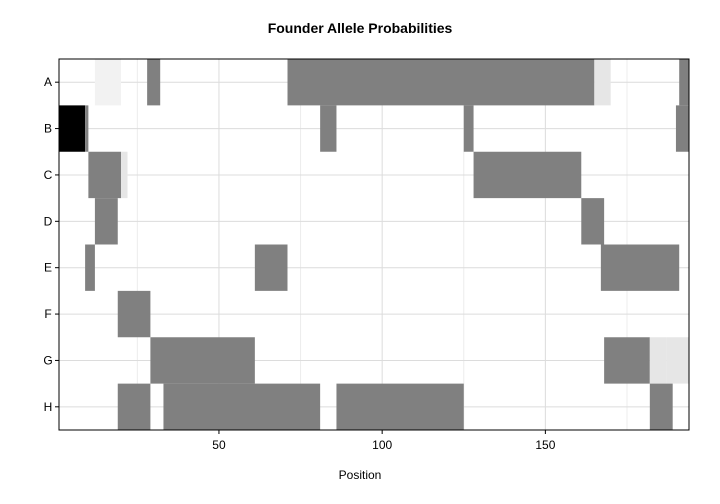  What do you see at coordinates (219, 445) in the screenshot?
I see `x-tick-label: 50` at bounding box center [219, 445].